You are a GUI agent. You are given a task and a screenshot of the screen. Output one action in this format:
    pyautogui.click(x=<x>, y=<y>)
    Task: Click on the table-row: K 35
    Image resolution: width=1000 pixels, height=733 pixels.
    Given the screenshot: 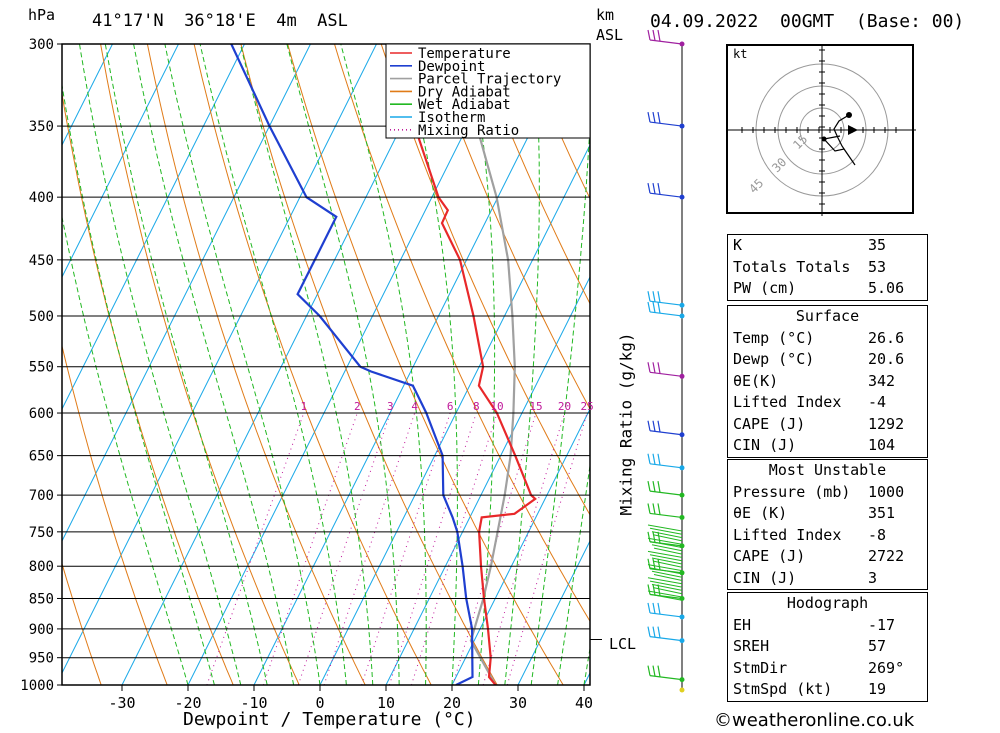 What is the action you would take?
    pyautogui.click(x=828, y=246)
    